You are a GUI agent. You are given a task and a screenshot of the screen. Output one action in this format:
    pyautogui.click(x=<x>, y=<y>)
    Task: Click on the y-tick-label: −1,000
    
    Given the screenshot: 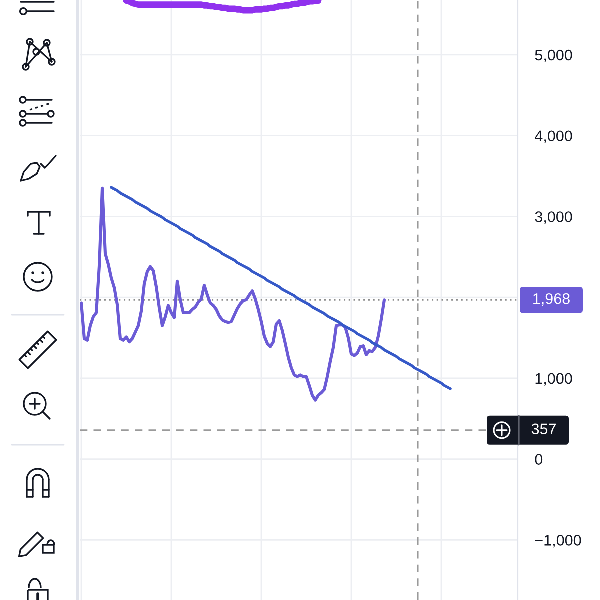 What is the action you would take?
    pyautogui.click(x=558, y=541)
    